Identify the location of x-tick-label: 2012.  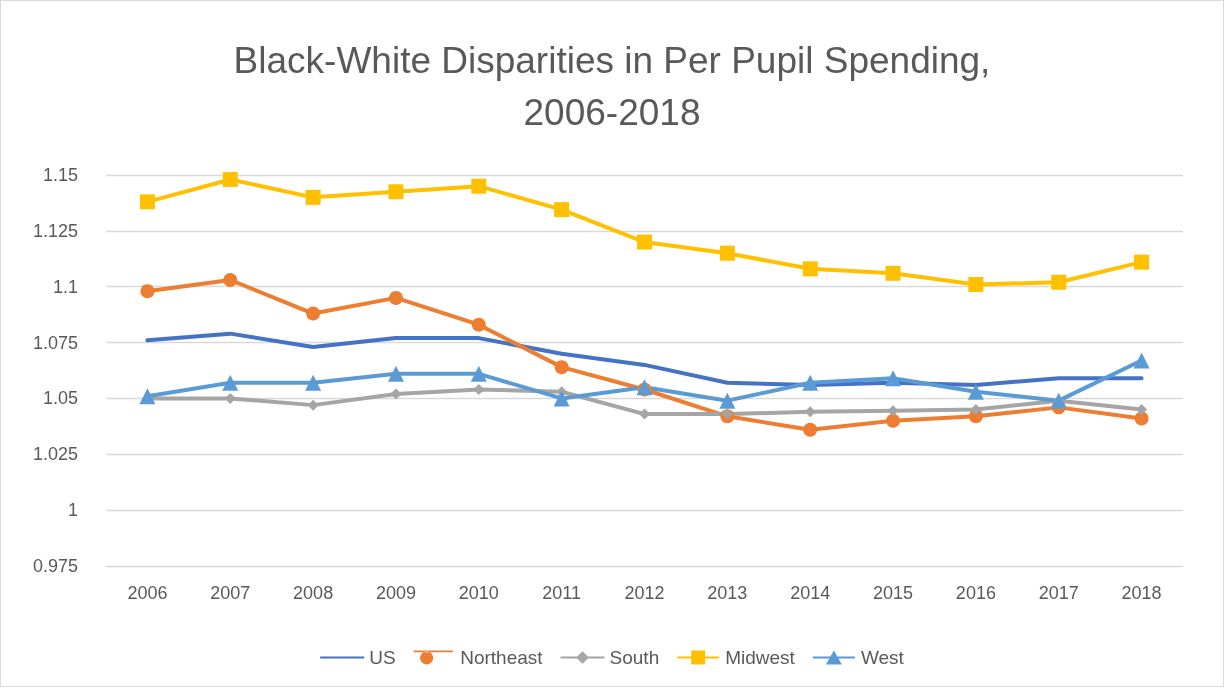
(644, 593).